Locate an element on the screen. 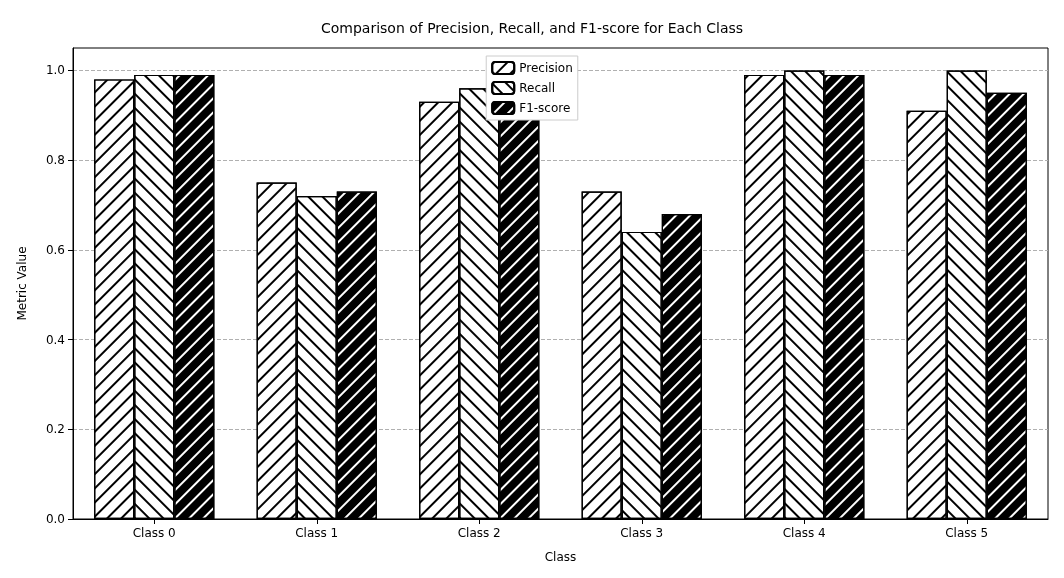 The height and width of the screenshot is (578, 1064). legend-label: F1-score is located at coordinates (545, 108).